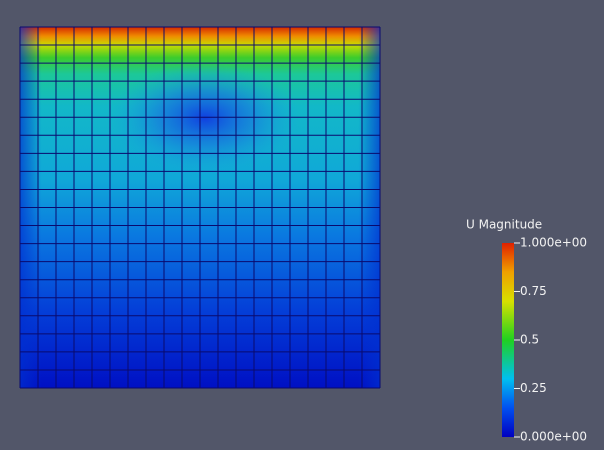 This screenshot has height=450, width=604. Describe the element at coordinates (533, 388) in the screenshot. I see `tick-label: 0.25` at that location.